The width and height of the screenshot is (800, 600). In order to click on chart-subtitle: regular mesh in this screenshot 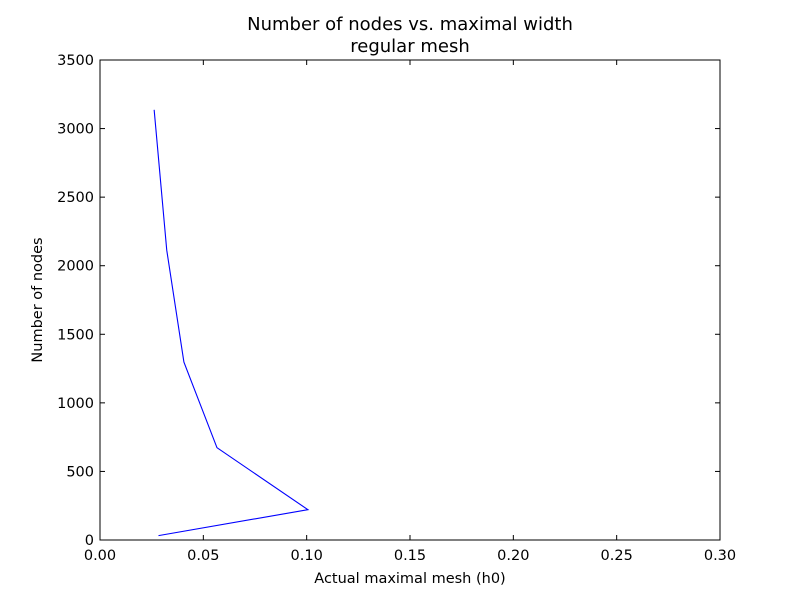, I will do `click(409, 46)`.